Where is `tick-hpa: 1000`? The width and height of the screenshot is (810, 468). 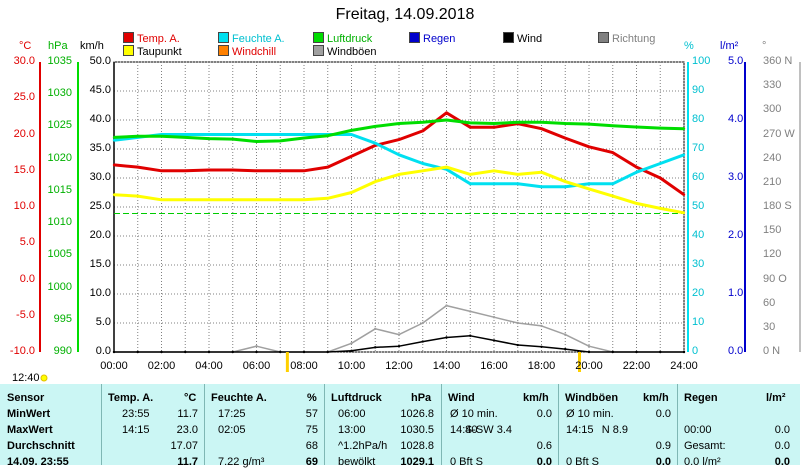
tick-hpa: 1000 is located at coordinates (59, 286).